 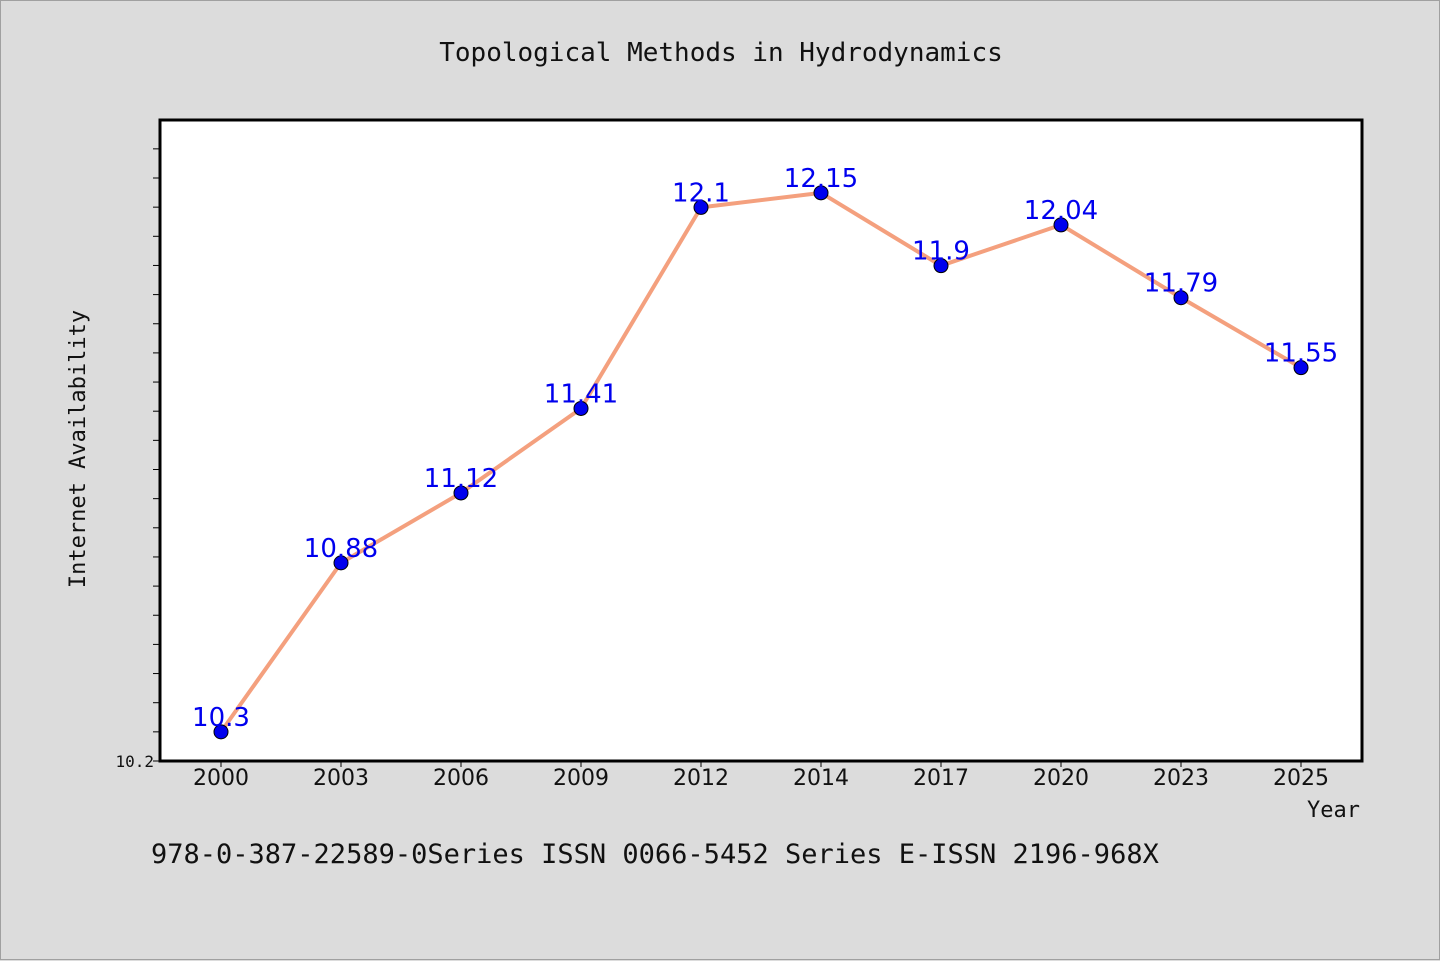 What do you see at coordinates (1181, 284) in the screenshot?
I see `data-label: 11.79` at bounding box center [1181, 284].